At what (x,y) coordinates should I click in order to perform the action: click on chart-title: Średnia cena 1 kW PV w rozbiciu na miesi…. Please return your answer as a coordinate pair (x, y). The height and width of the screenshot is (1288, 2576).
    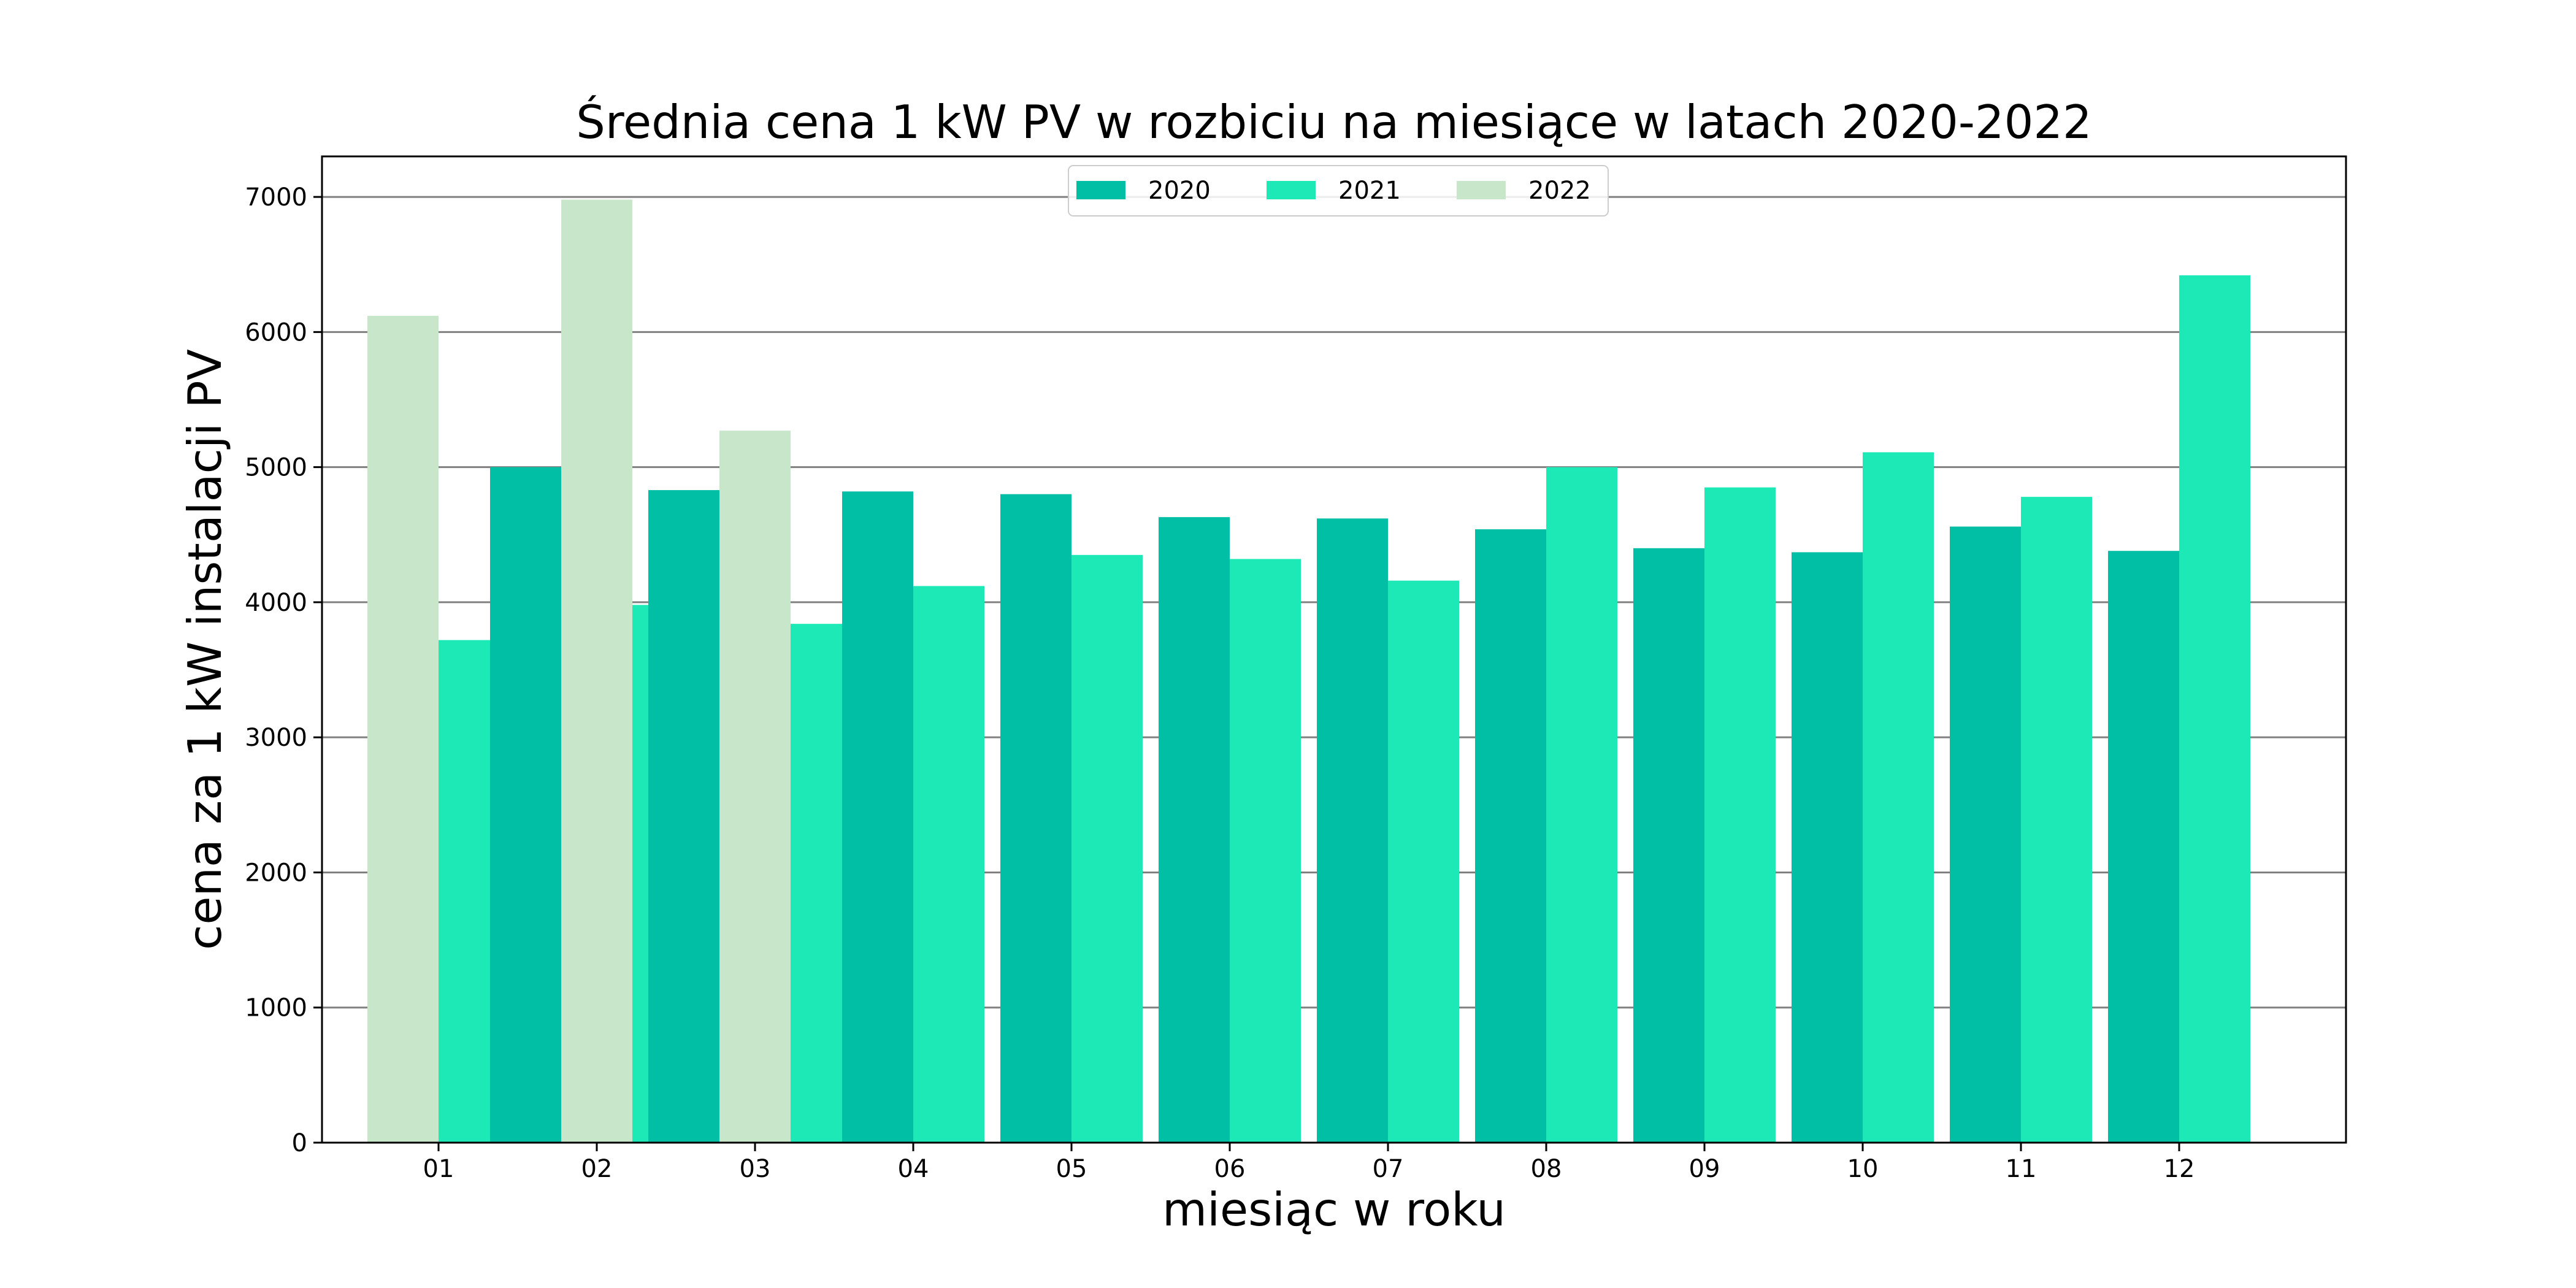
    Looking at the image, I should click on (1334, 122).